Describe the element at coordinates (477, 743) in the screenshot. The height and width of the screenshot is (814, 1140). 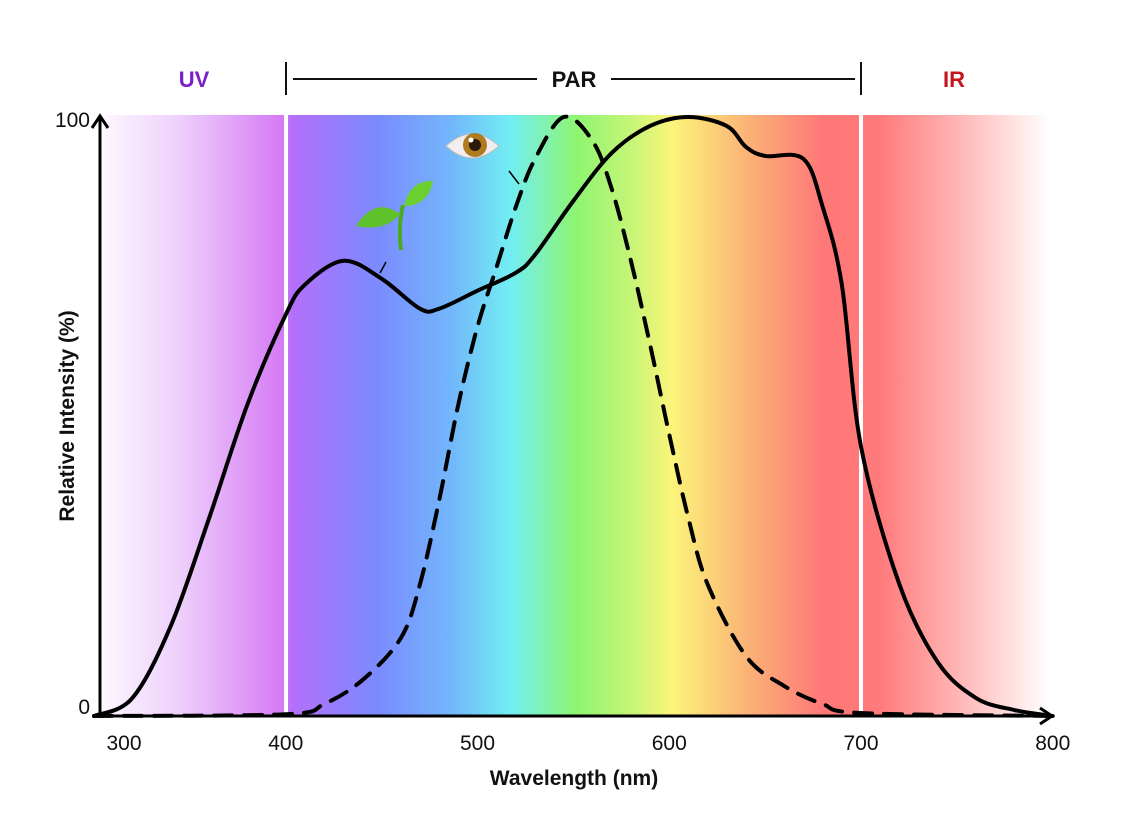
I see `x-tick-label: 500` at that location.